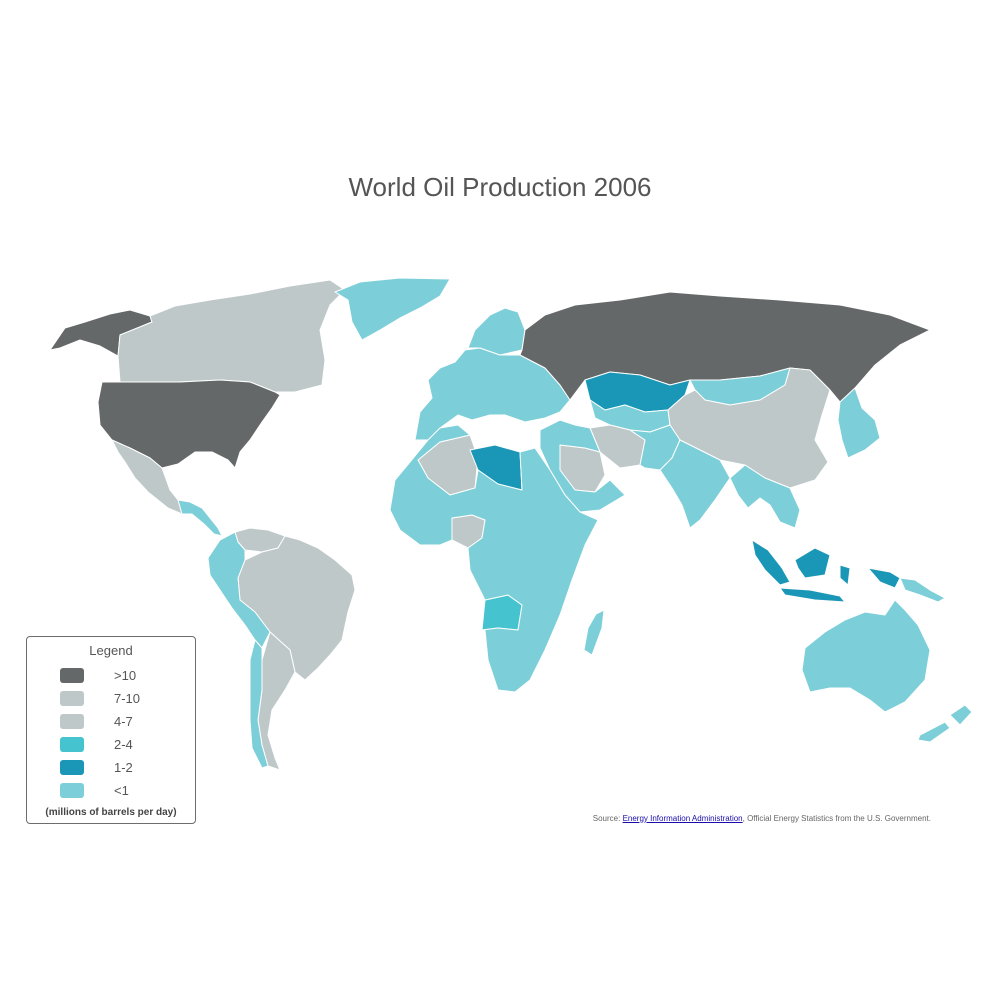 The height and width of the screenshot is (1000, 1000). What do you see at coordinates (123, 767) in the screenshot?
I see `legend-label: 1-2` at bounding box center [123, 767].